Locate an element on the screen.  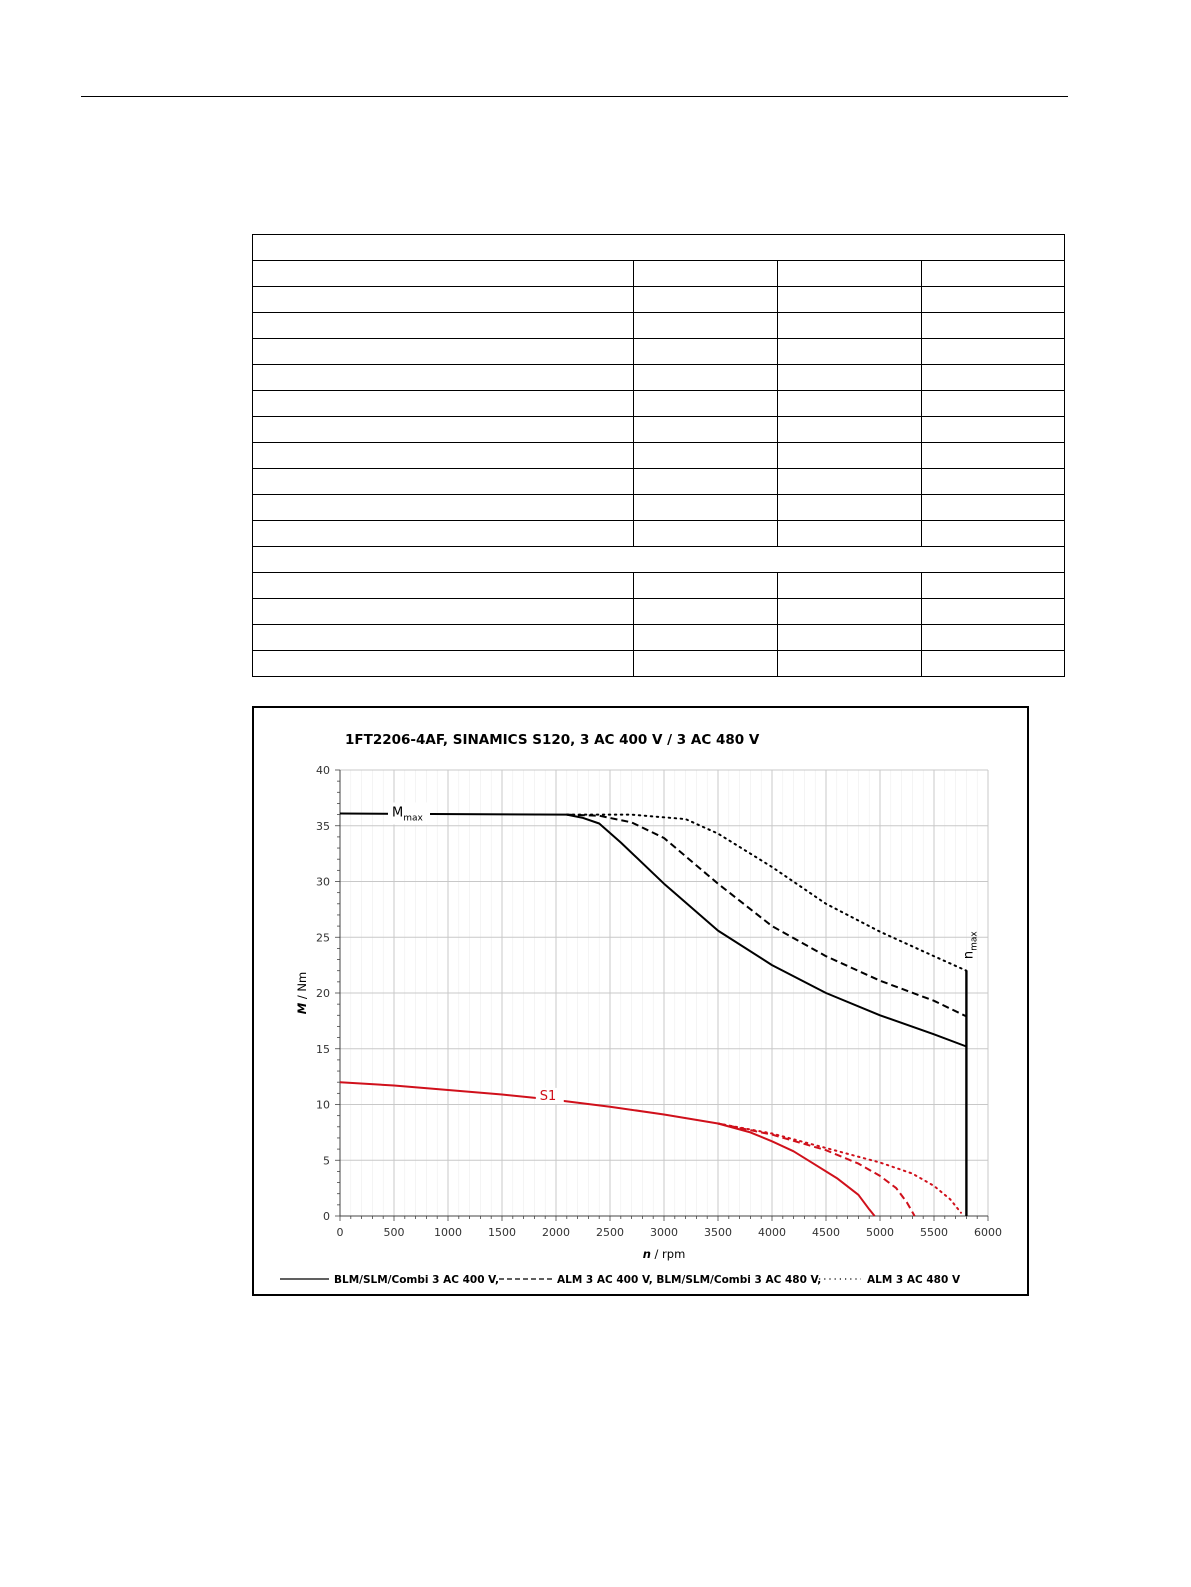
mmax-dashed-series-line is located at coordinates (766, 915).